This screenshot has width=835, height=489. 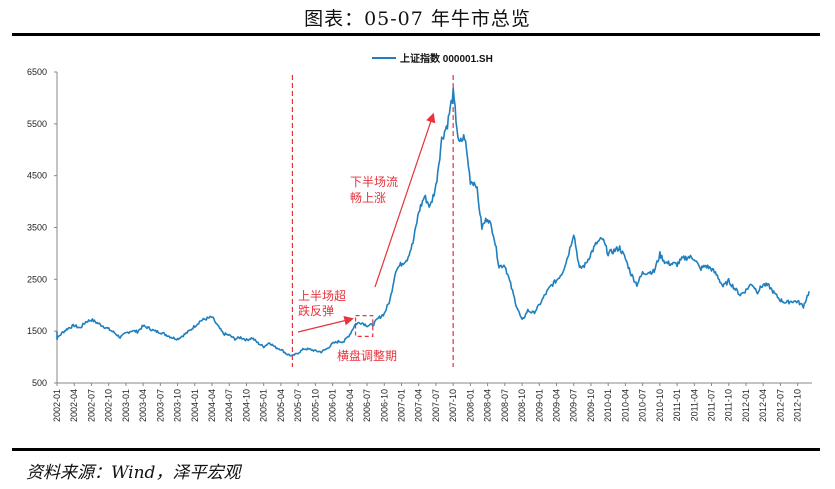 I want to click on x-tick-label: 2004-10, so click(x=246, y=405).